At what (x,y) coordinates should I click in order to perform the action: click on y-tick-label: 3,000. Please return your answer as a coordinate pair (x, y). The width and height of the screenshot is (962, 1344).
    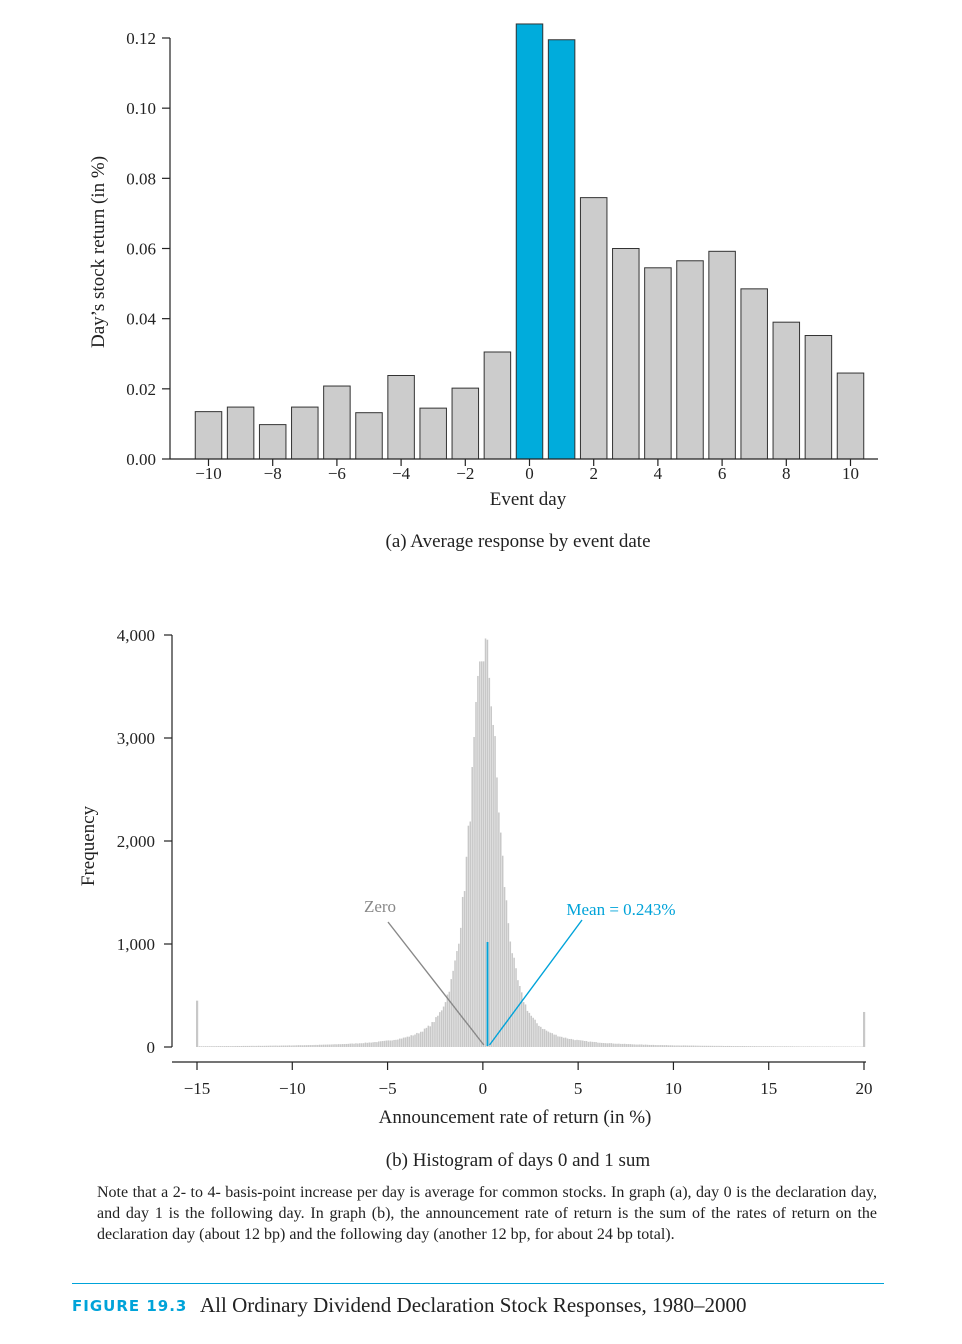
    Looking at the image, I should click on (136, 738).